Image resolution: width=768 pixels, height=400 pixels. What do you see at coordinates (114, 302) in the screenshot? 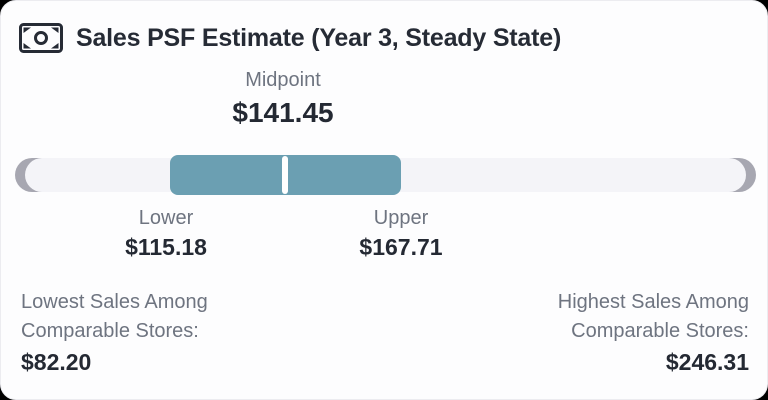
I see `lowest-comparable-line1: Lowest Sales Among` at bounding box center [114, 302].